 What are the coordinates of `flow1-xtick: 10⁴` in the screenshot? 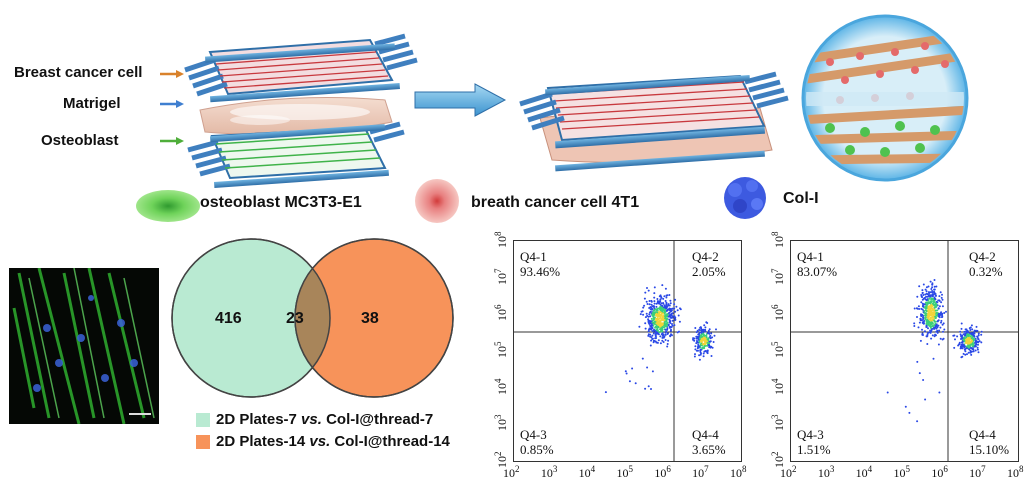 It's located at (587, 472).